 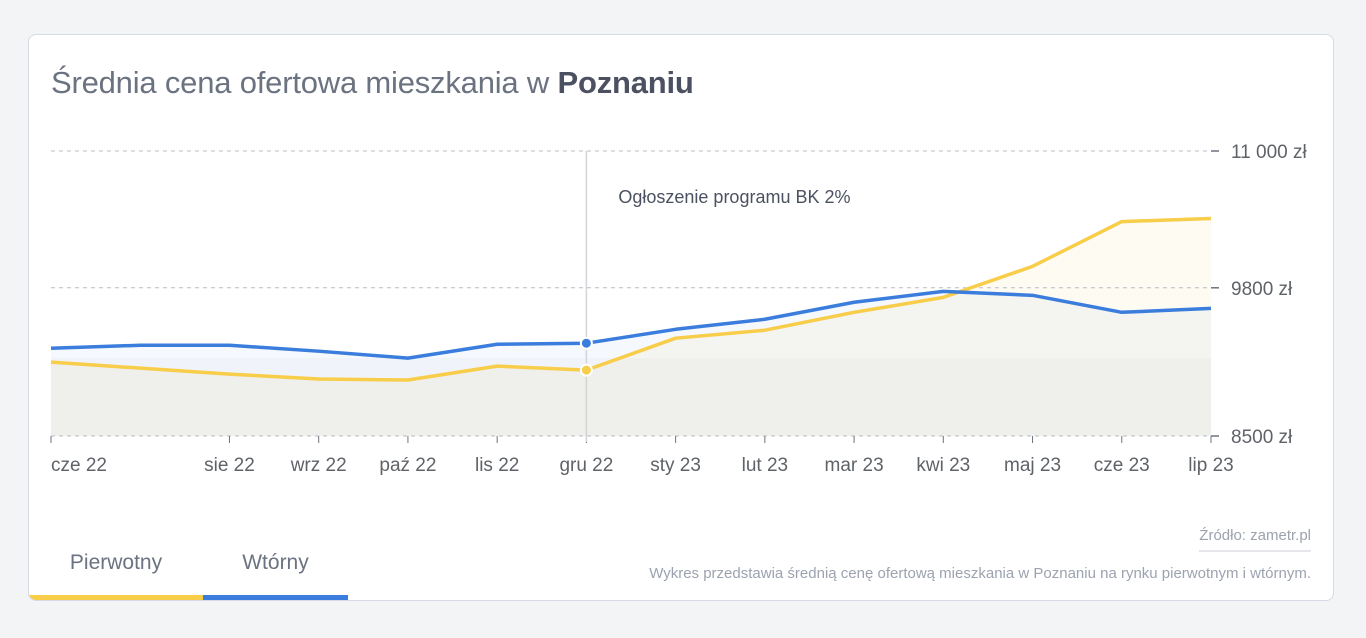 I want to click on x-tick-label: paź 22, so click(x=407, y=465).